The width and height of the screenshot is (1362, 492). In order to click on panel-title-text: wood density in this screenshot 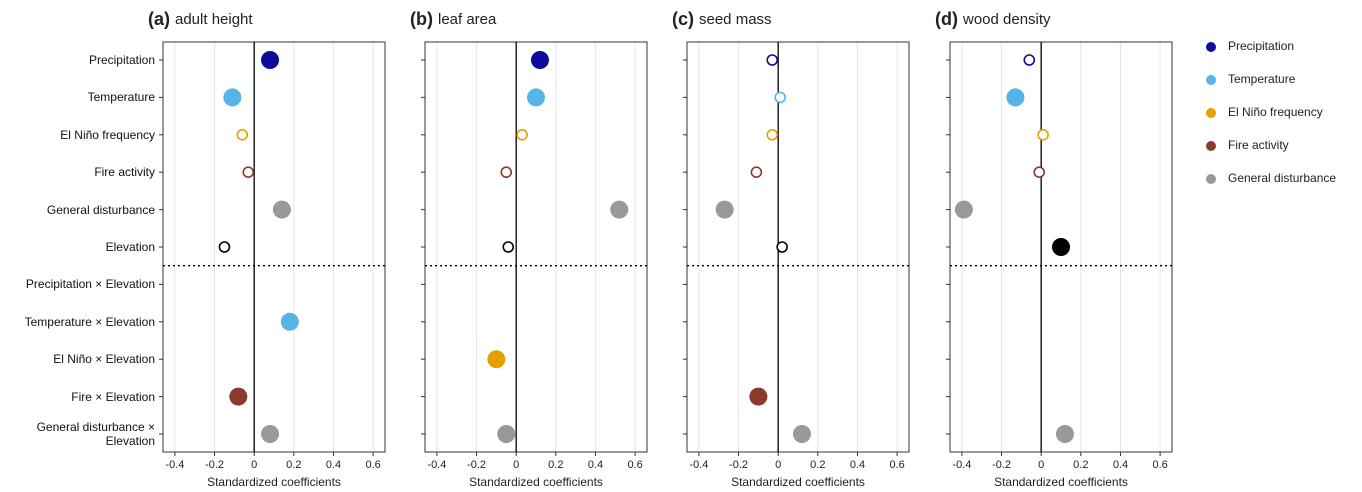, I will do `click(1006, 19)`.